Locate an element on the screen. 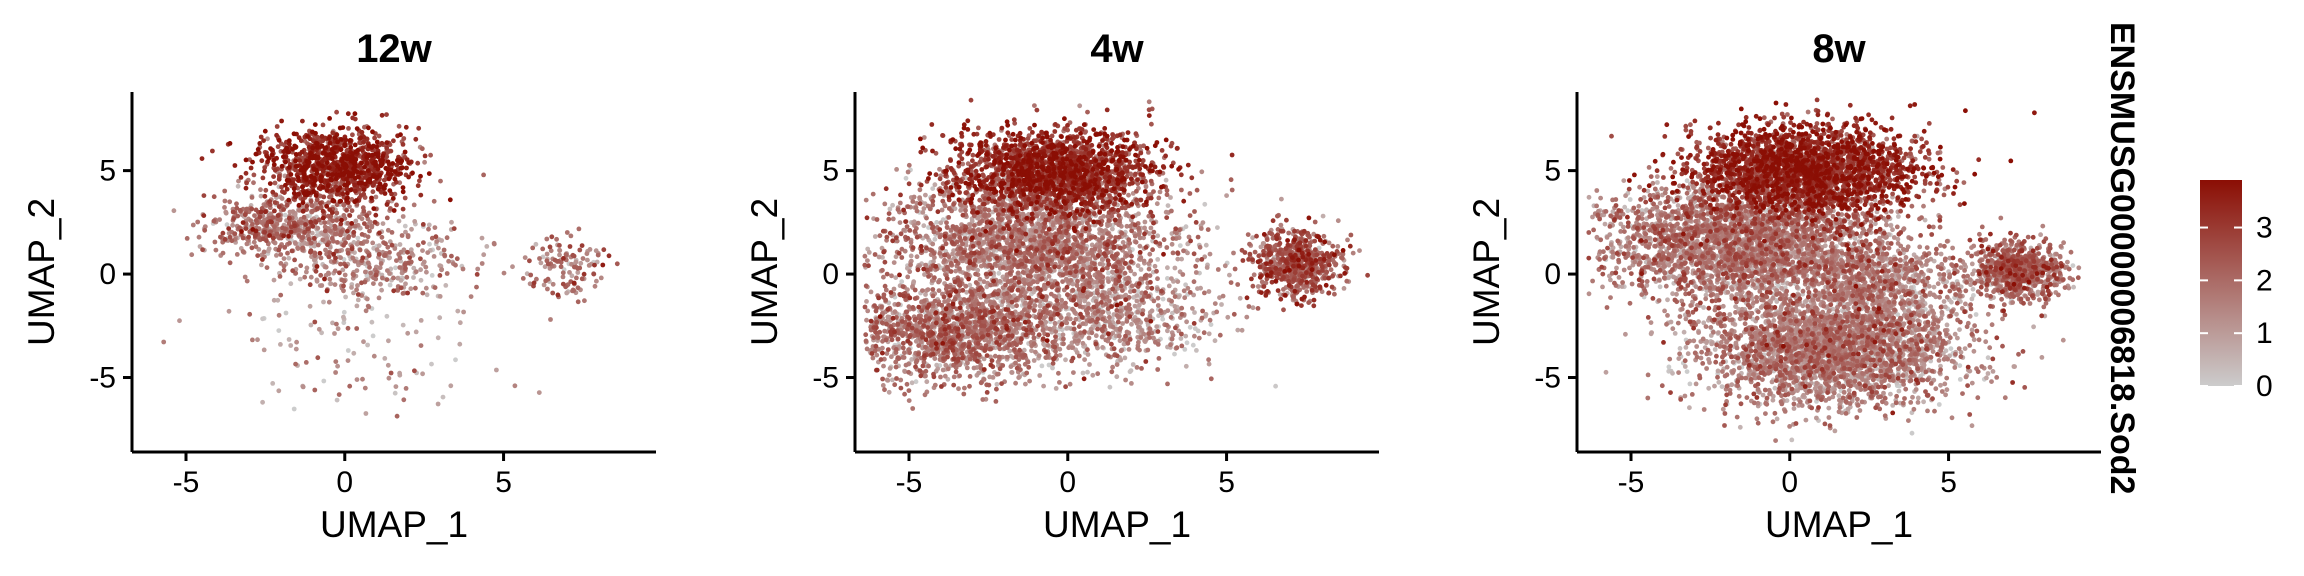  panel-title: 12w is located at coordinates (394, 49).